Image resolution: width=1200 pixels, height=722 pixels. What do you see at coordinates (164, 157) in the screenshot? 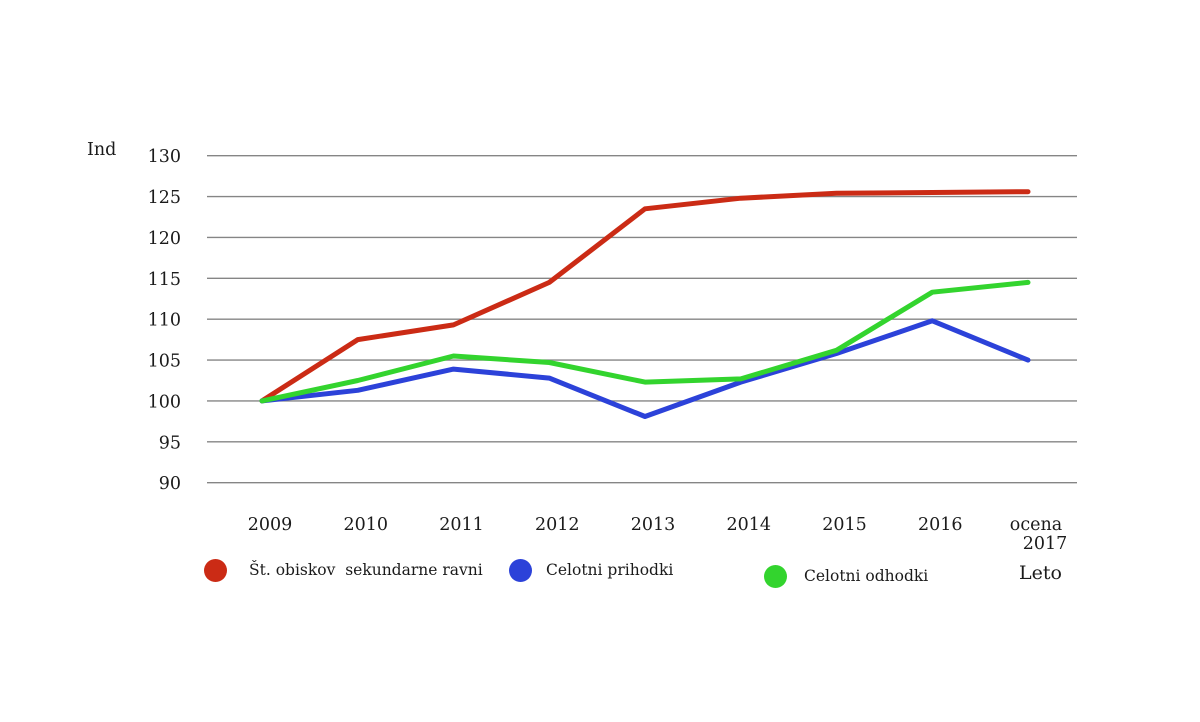
I see `y-tick-label: 130` at bounding box center [164, 157].